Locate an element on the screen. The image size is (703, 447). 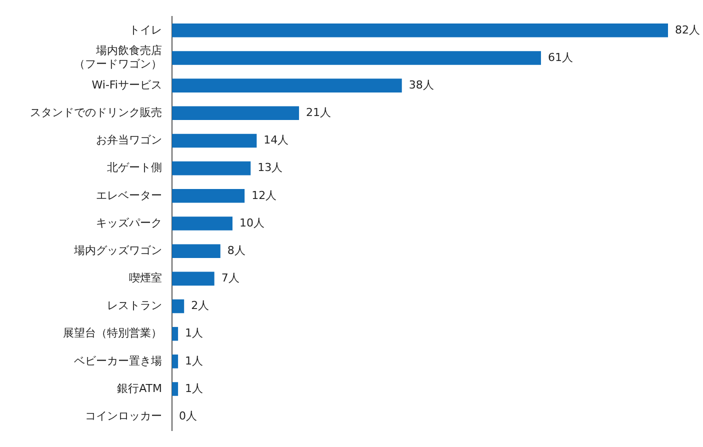
data-label: 61人 is located at coordinates (560, 57).